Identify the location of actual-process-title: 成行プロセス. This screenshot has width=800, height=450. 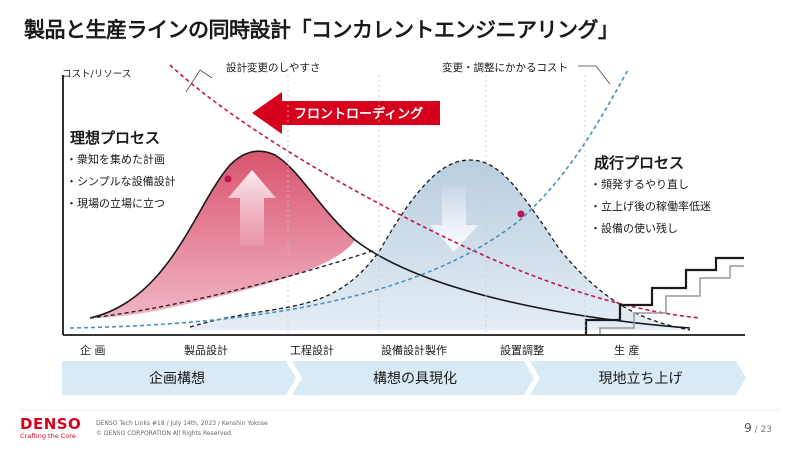
(639, 163).